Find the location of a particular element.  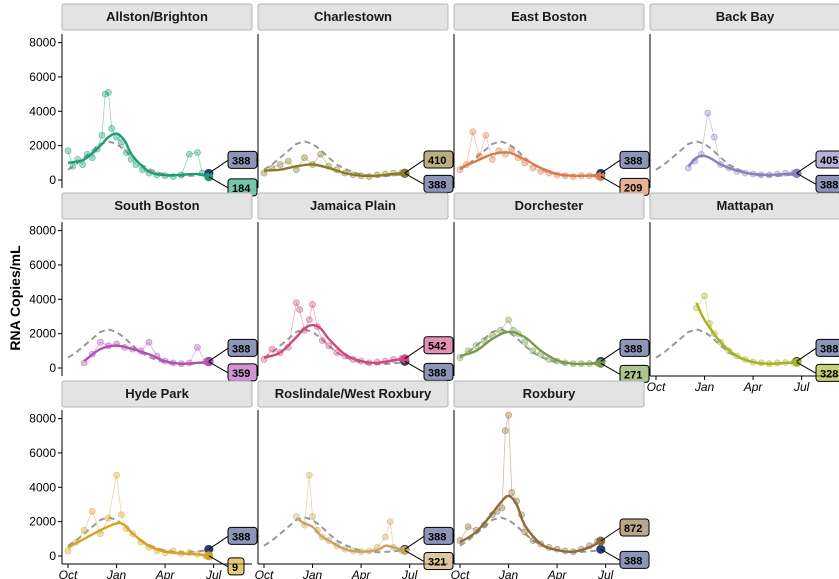

value-badge-label: 410 is located at coordinates (437, 161).